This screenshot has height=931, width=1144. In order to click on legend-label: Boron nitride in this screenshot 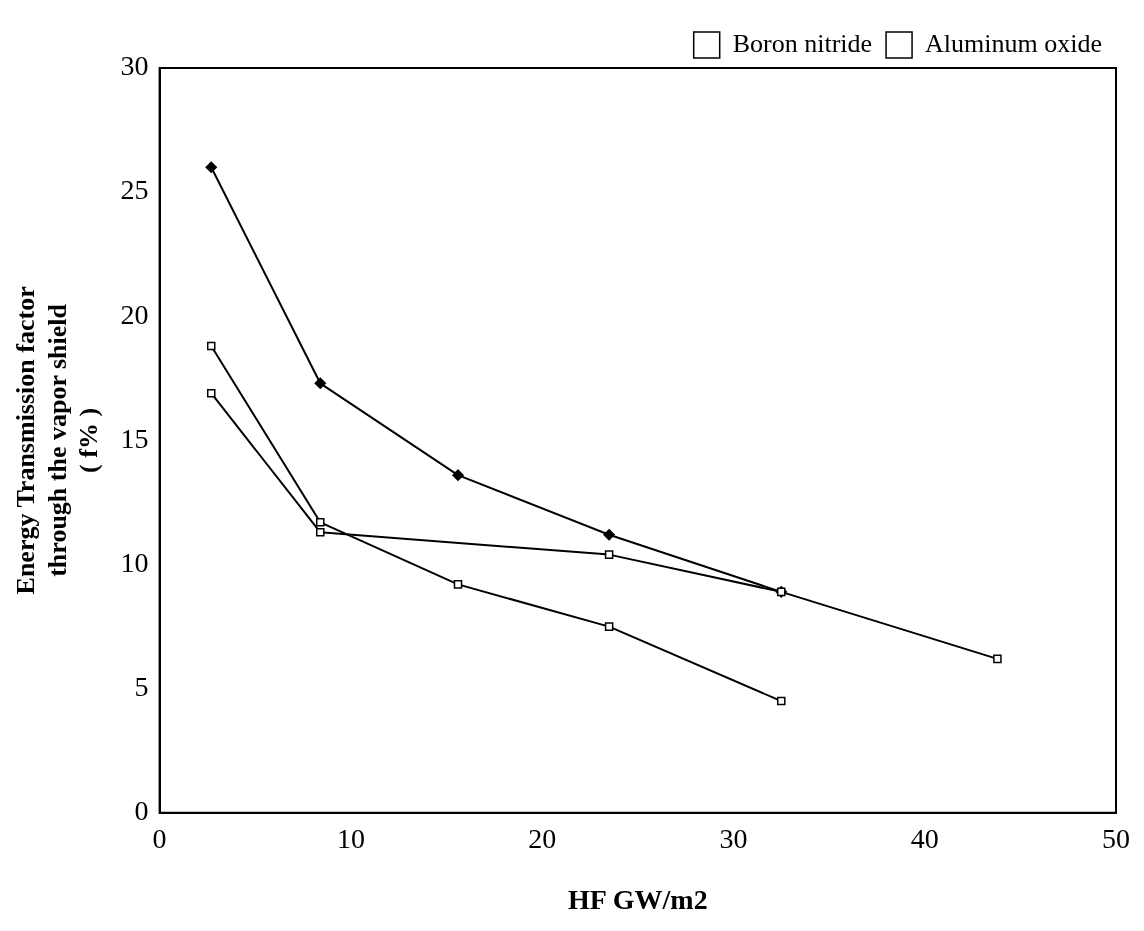, I will do `click(802, 43)`.